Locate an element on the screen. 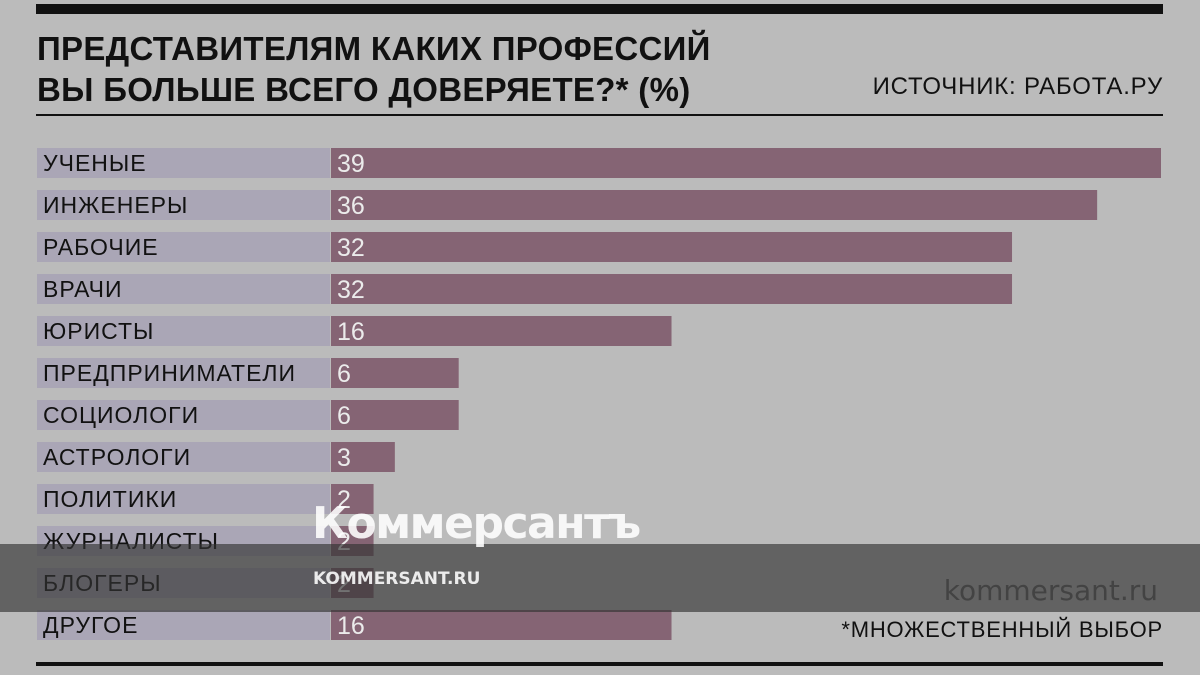 This screenshot has height=675, width=1200. category-label: ДРУГОЕ is located at coordinates (90, 625).